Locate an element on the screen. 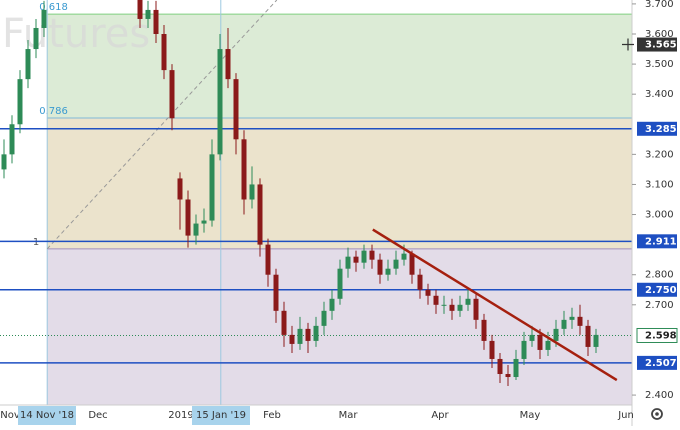 The image size is (680, 430). fib-label: 0.618 is located at coordinates (53, 7).